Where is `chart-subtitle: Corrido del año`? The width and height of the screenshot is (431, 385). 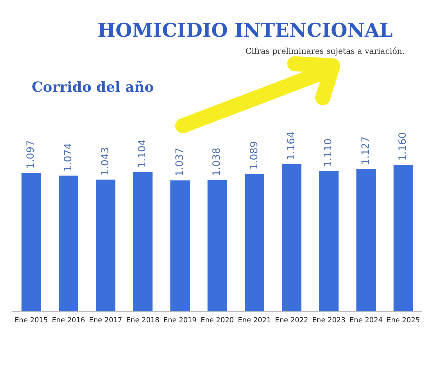
chart-subtitle: Corrido del año is located at coordinates (93, 88).